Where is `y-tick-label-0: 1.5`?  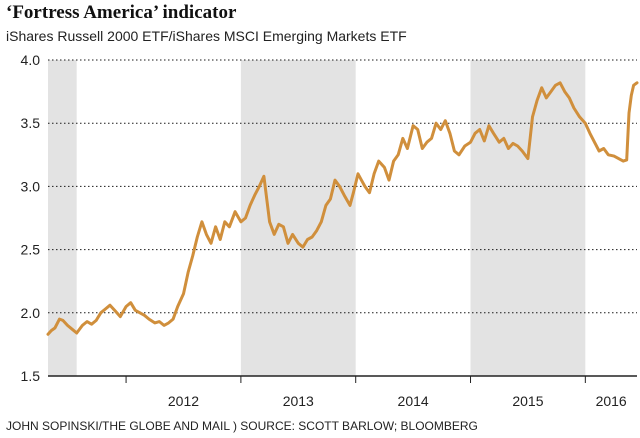
y-tick-label-0: 1.5 is located at coordinates (31, 376).